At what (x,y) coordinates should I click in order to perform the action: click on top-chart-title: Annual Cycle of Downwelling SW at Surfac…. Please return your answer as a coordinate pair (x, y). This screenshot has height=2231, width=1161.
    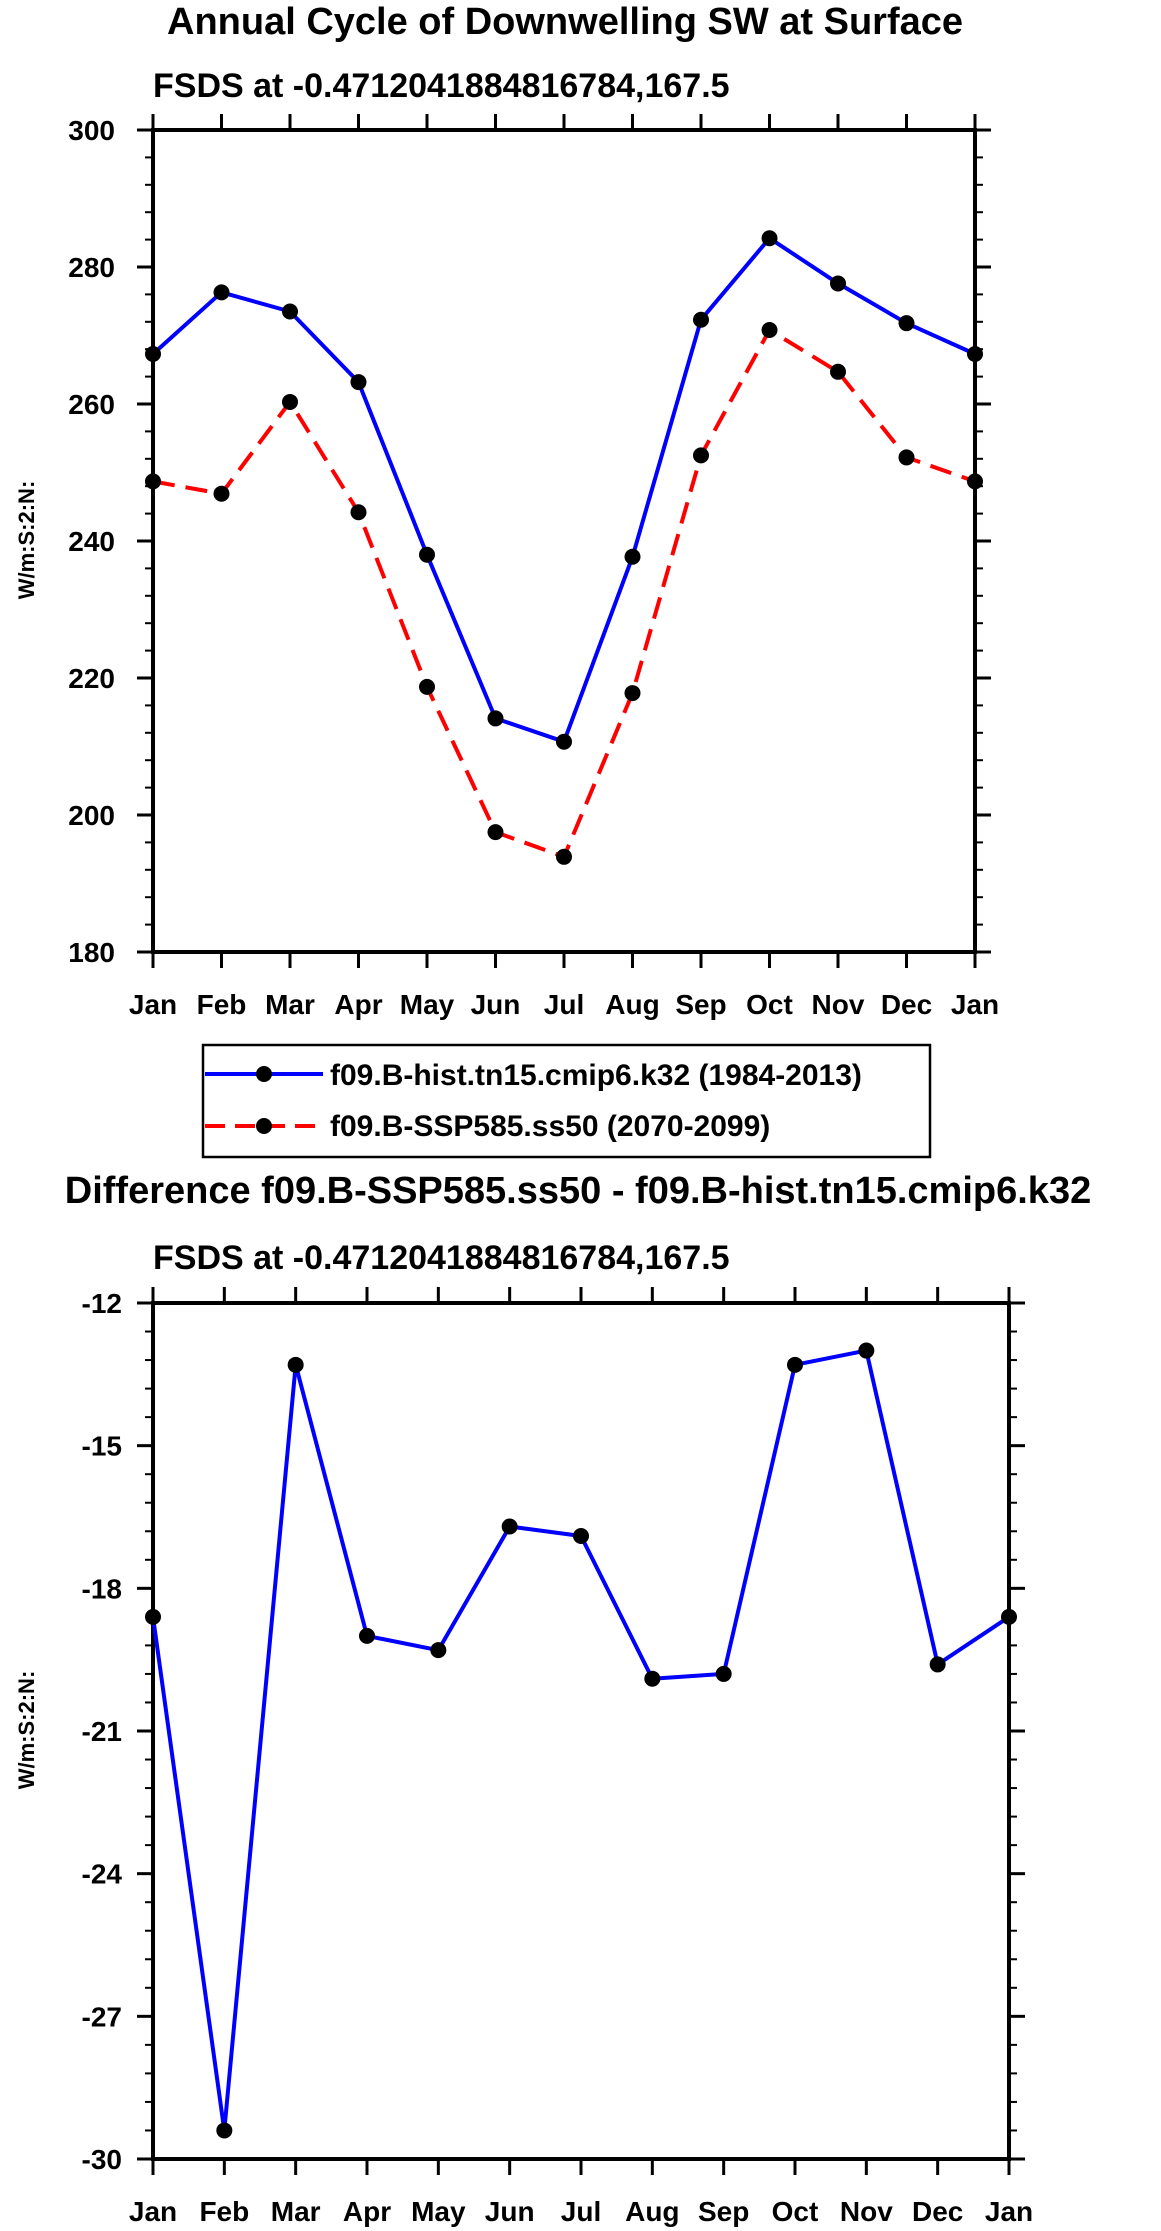
    Looking at the image, I should click on (565, 22).